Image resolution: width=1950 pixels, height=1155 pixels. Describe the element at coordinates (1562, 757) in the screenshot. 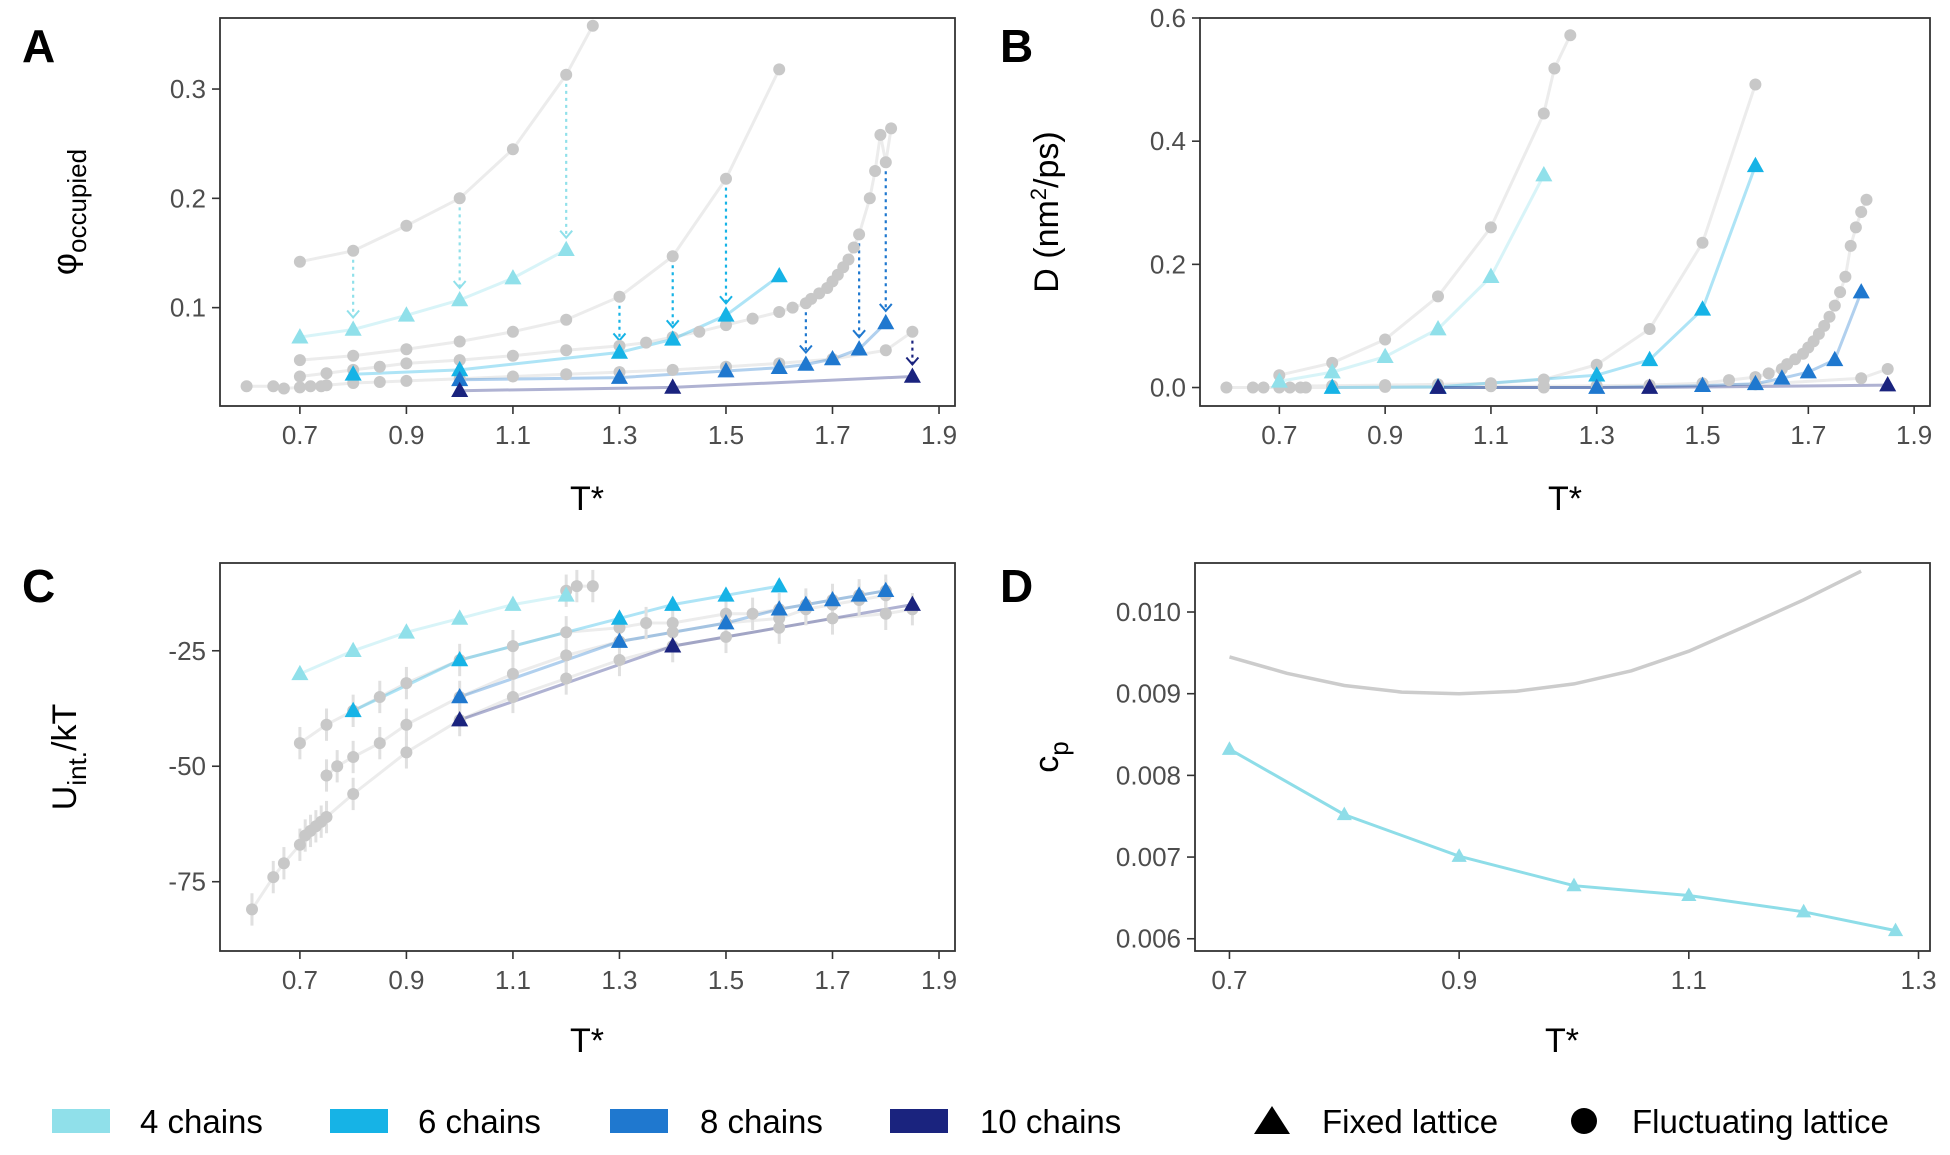

I see `plot-frame-d` at that location.